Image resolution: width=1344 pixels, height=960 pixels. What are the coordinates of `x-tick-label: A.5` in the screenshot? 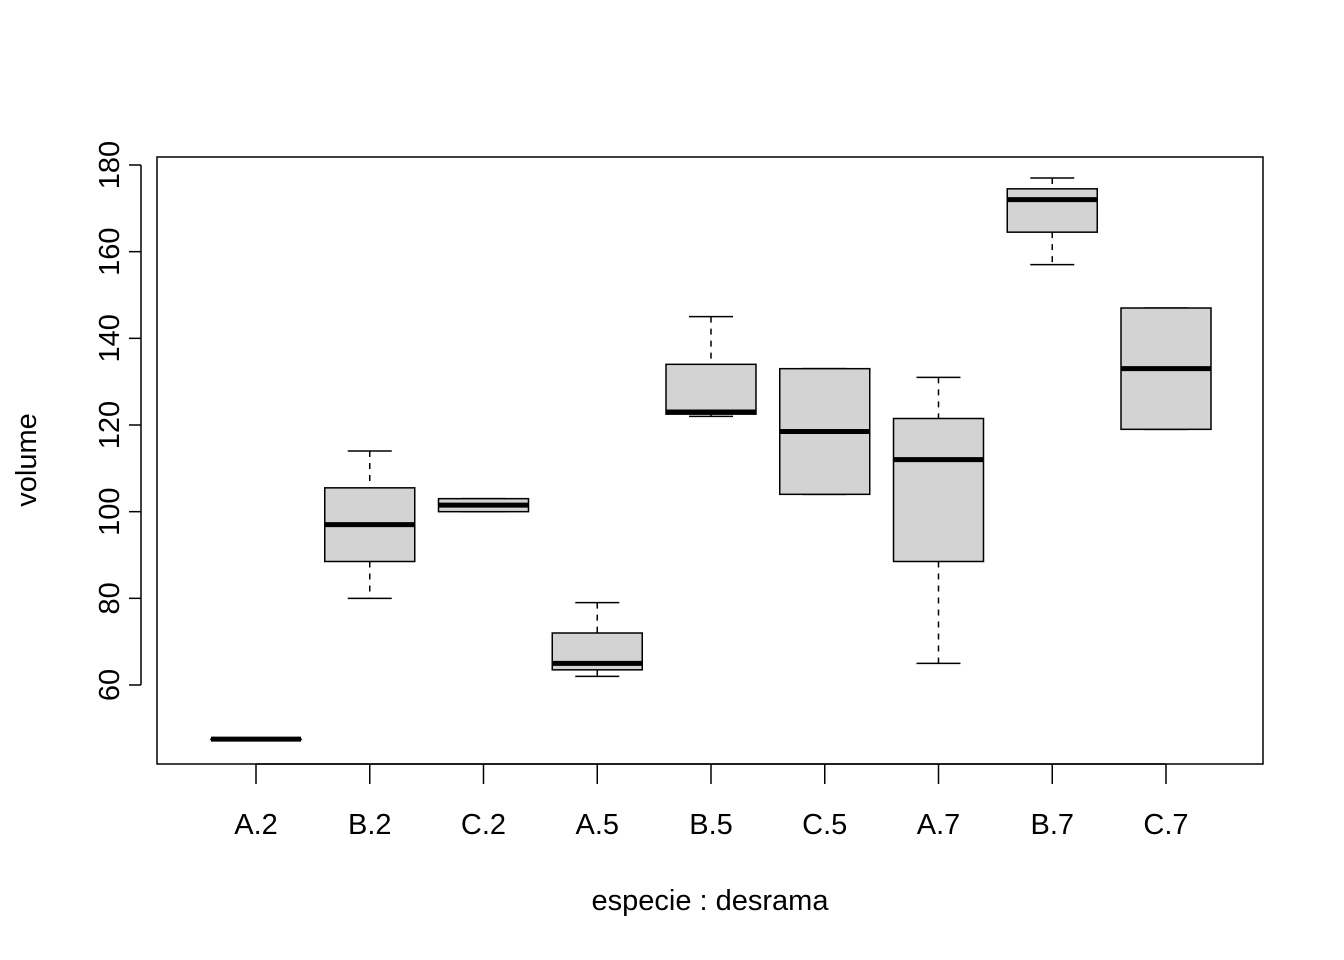 It's located at (597, 825).